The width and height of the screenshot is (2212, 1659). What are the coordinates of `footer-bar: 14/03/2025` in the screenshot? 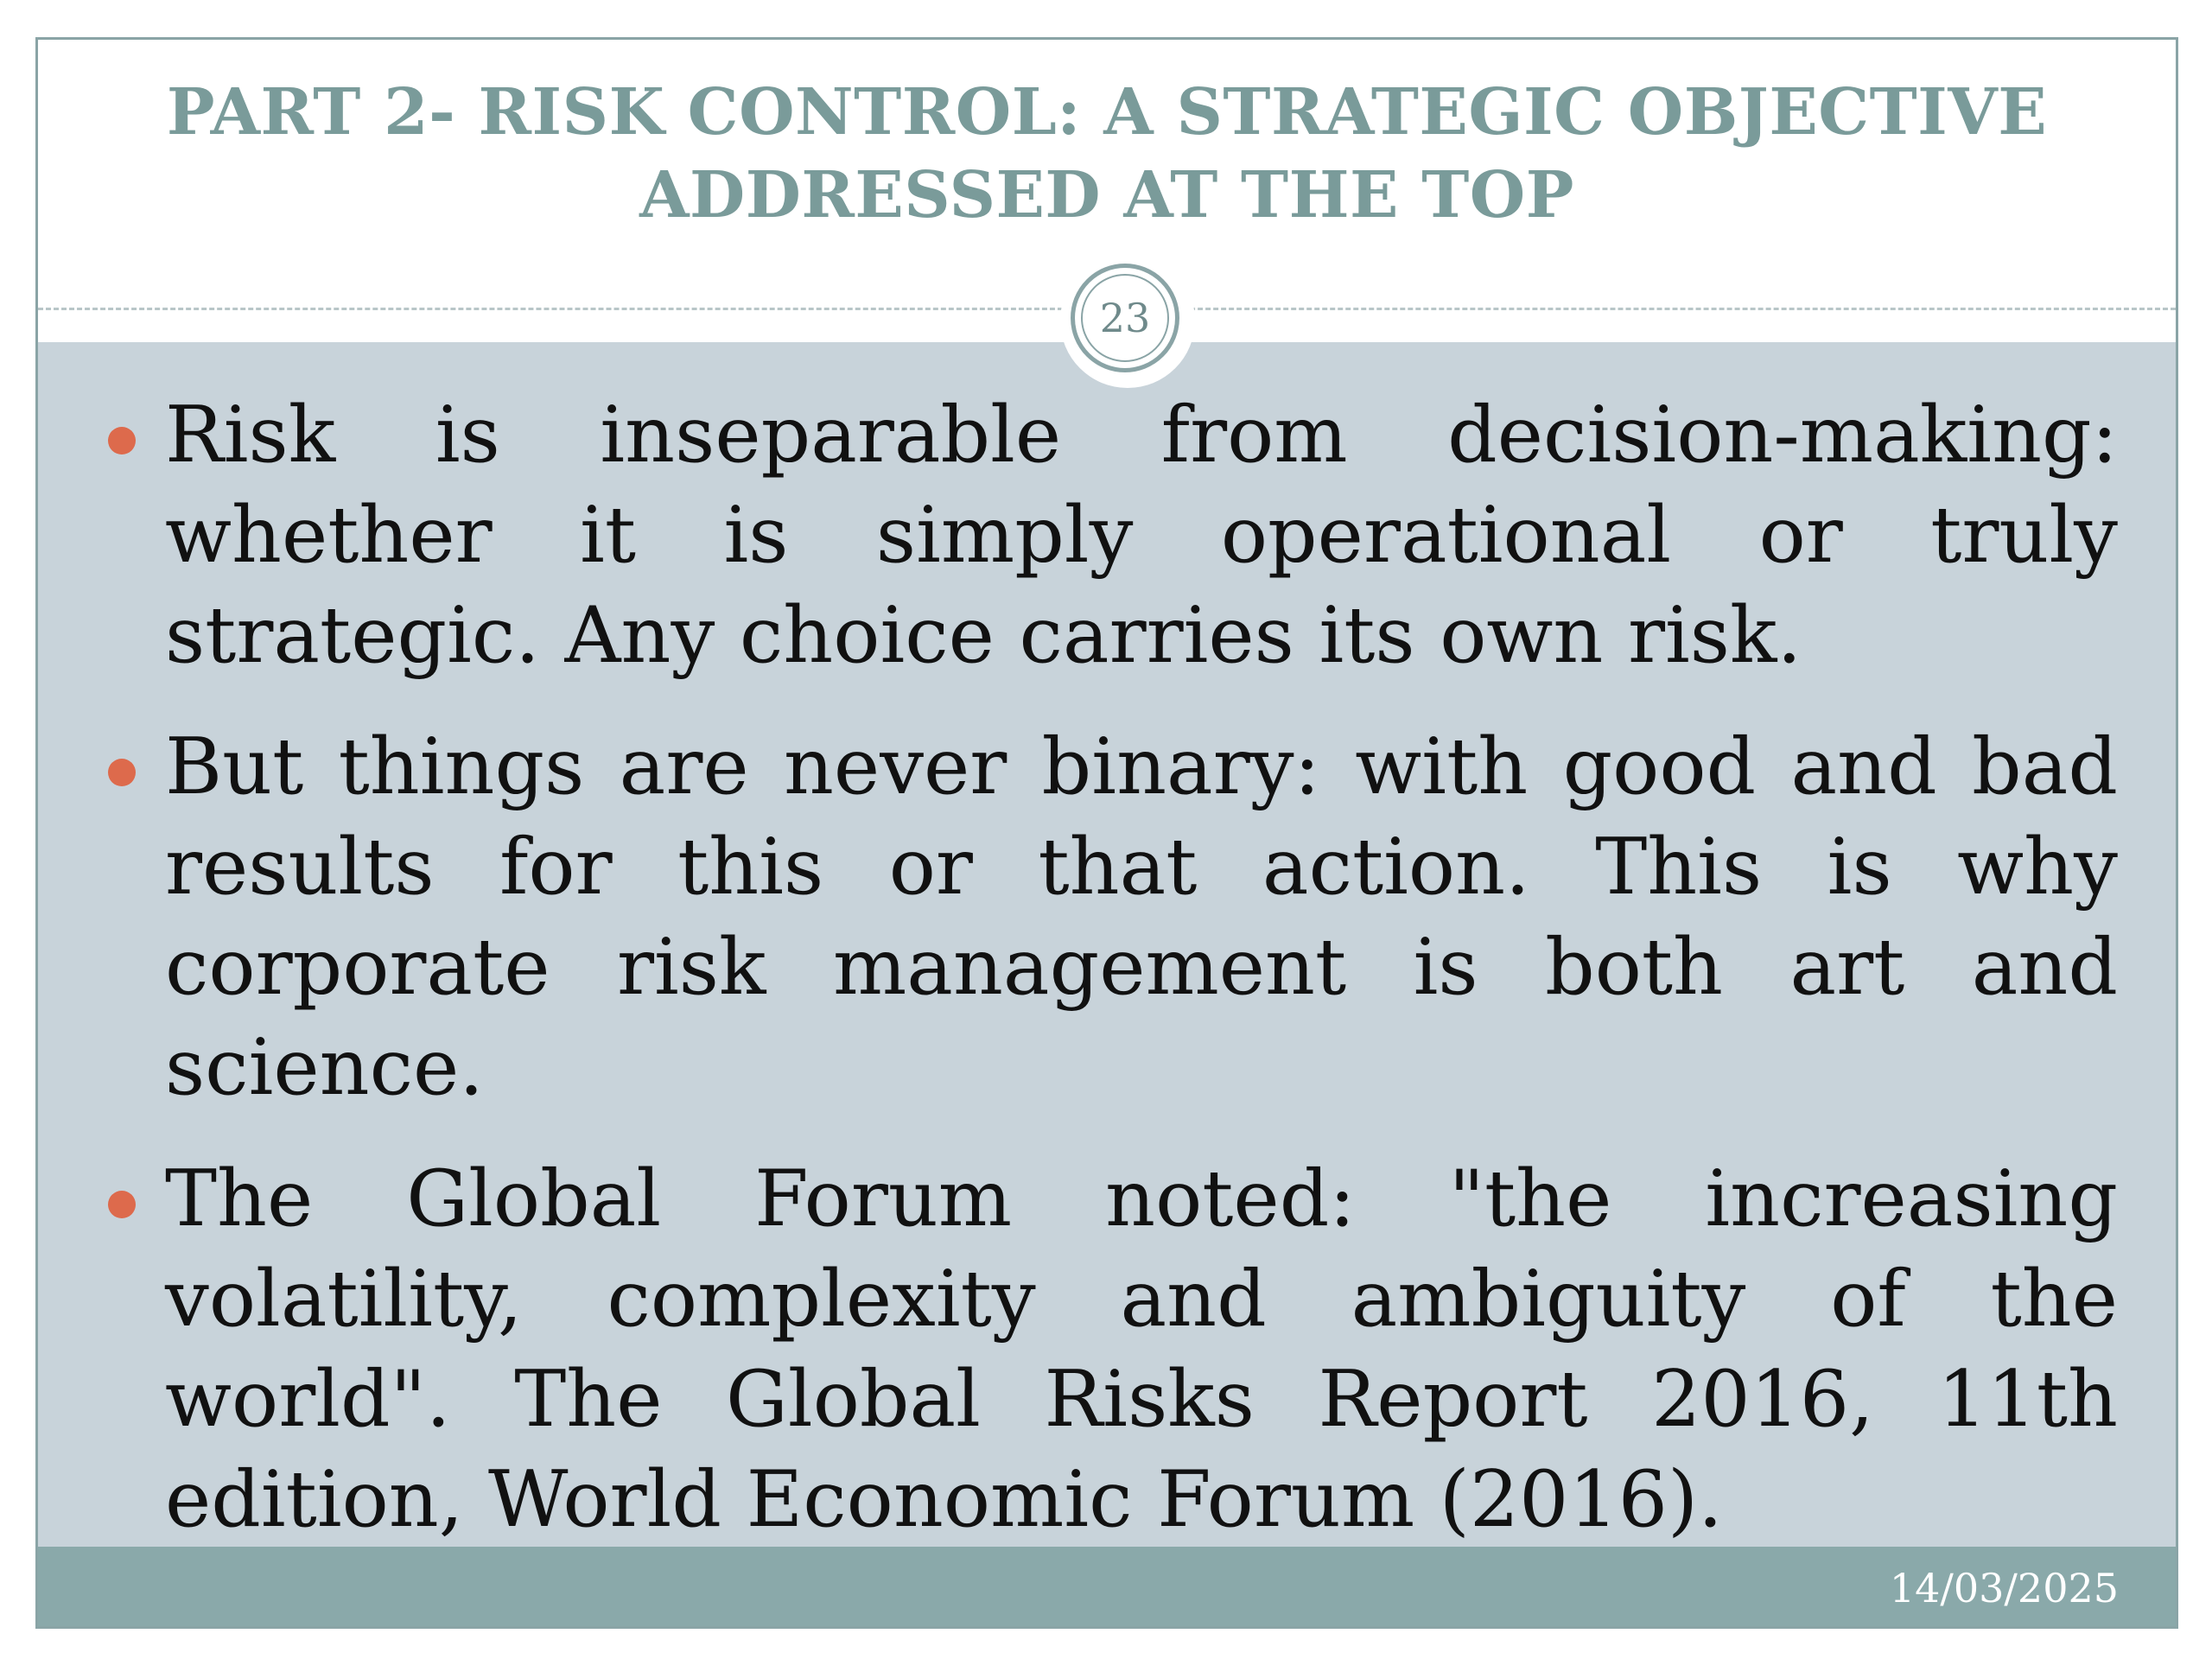 It's located at (1107, 1586).